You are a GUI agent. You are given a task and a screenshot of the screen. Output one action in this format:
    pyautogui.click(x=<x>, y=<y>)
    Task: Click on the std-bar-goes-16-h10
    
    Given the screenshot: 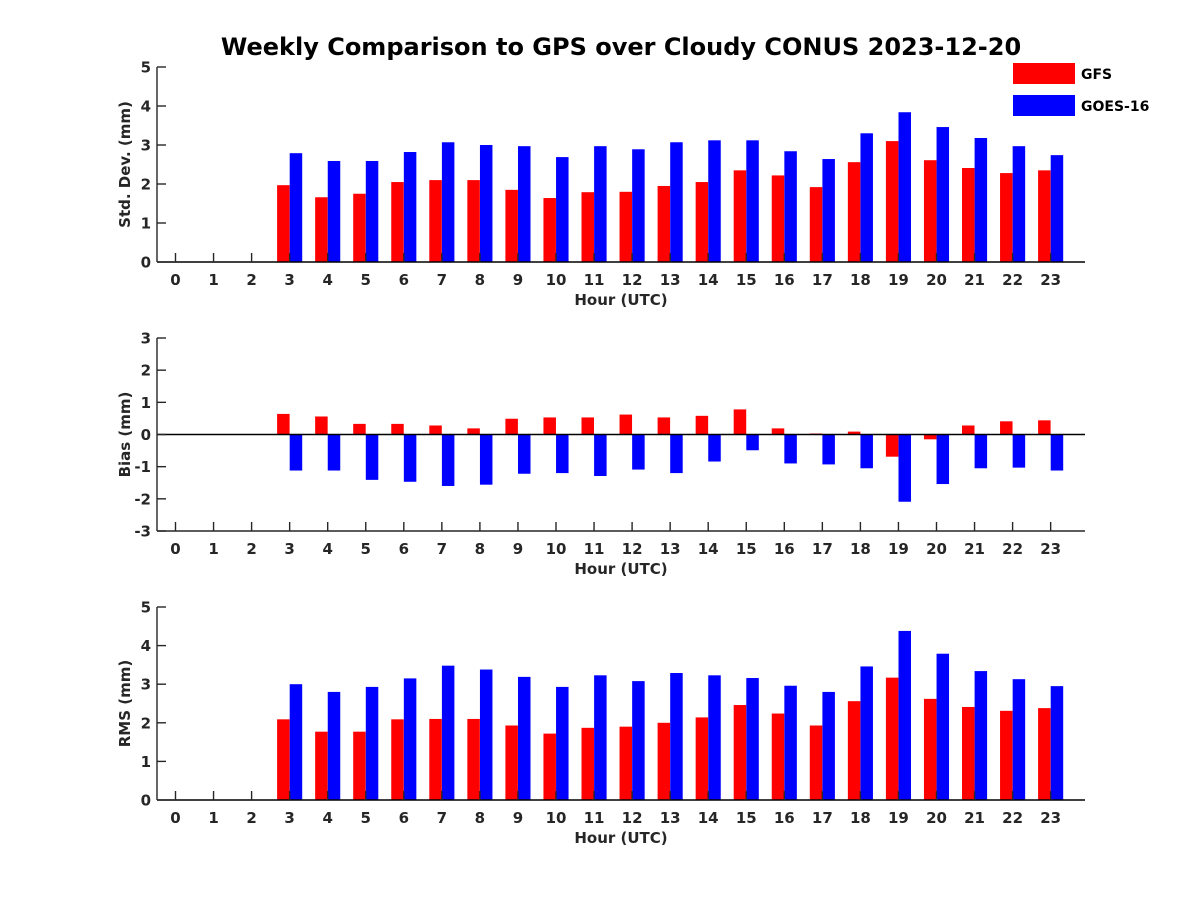 What is the action you would take?
    pyautogui.click(x=562, y=209)
    